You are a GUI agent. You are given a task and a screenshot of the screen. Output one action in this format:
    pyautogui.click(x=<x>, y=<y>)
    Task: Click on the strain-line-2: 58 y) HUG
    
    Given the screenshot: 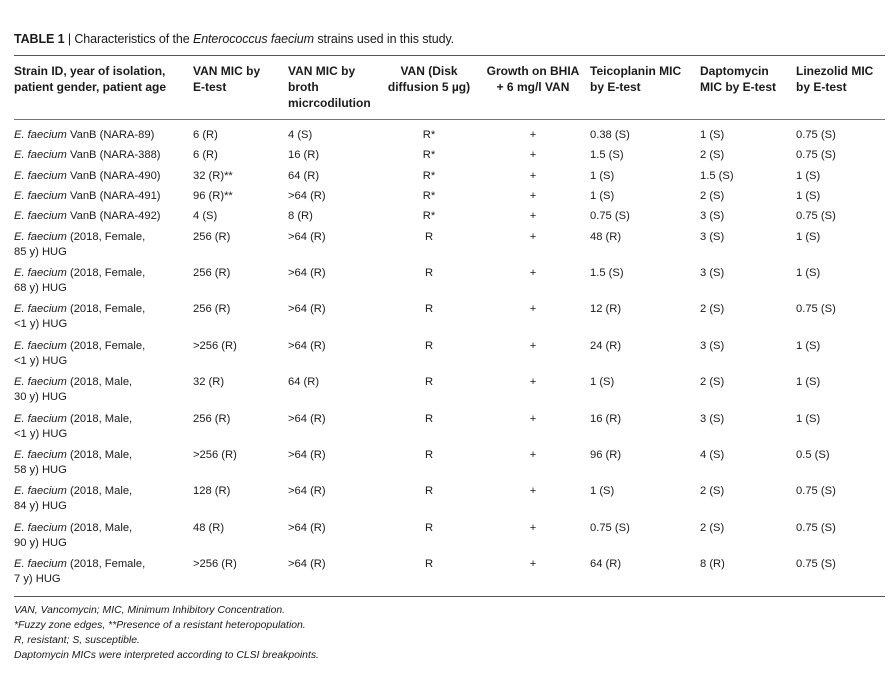 What is the action you would take?
    pyautogui.click(x=40, y=470)
    